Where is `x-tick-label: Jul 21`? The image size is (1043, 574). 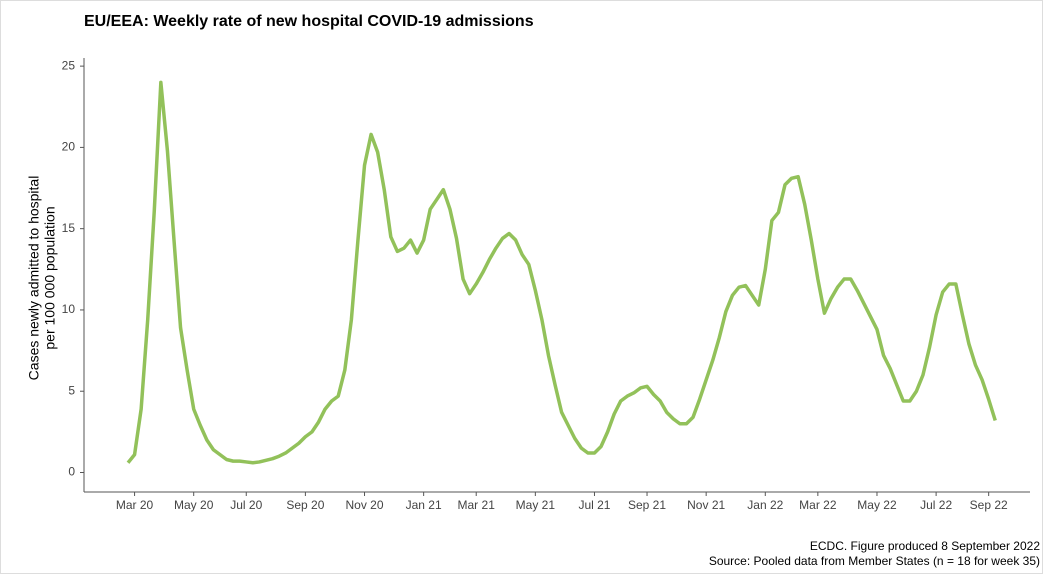
x-tick-label: Jul 21 is located at coordinates (594, 505).